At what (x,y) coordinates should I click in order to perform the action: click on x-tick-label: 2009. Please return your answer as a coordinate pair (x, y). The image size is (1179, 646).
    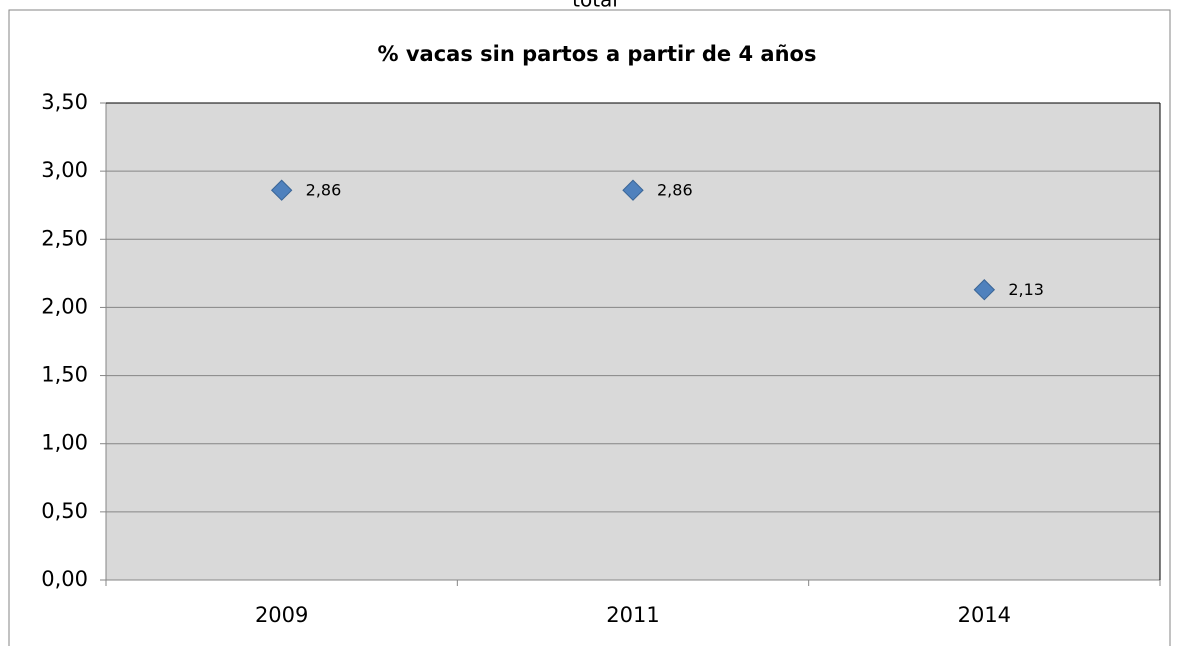
    Looking at the image, I should click on (281, 615).